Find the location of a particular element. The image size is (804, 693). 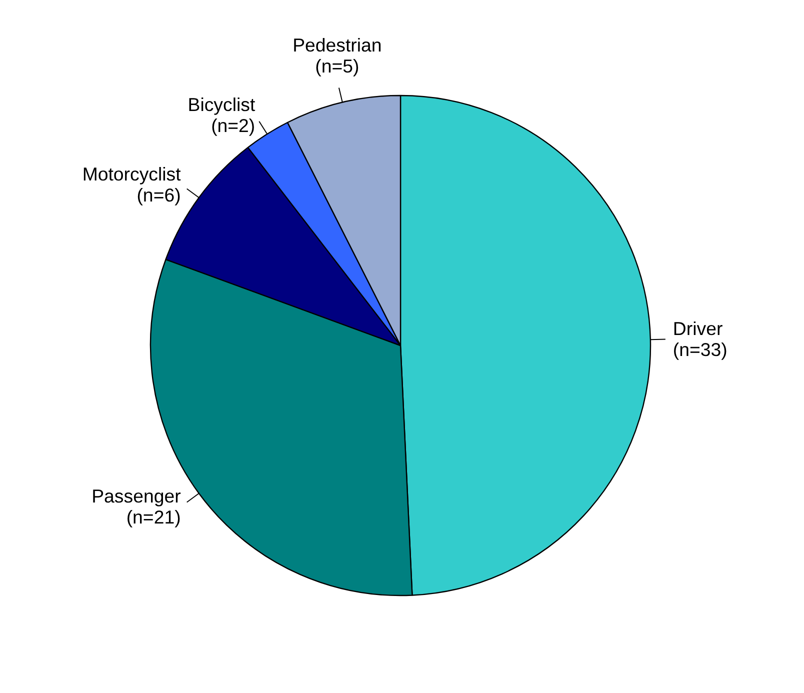

data-label: (n=2) is located at coordinates (233, 125).